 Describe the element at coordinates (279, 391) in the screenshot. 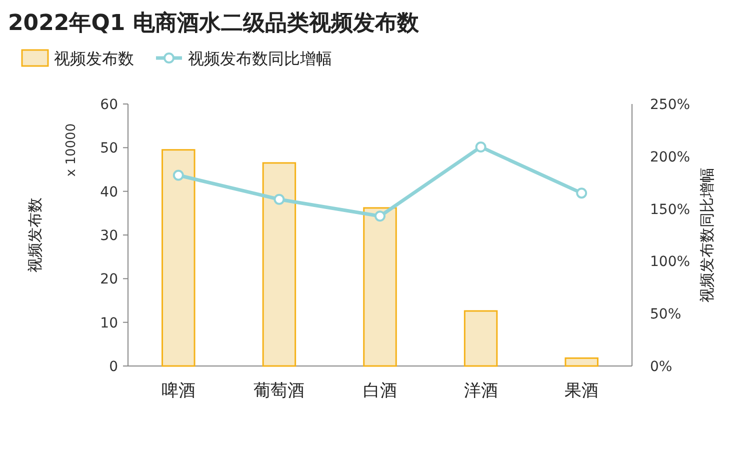

I see `x-tick-label: 葡萄酒` at that location.